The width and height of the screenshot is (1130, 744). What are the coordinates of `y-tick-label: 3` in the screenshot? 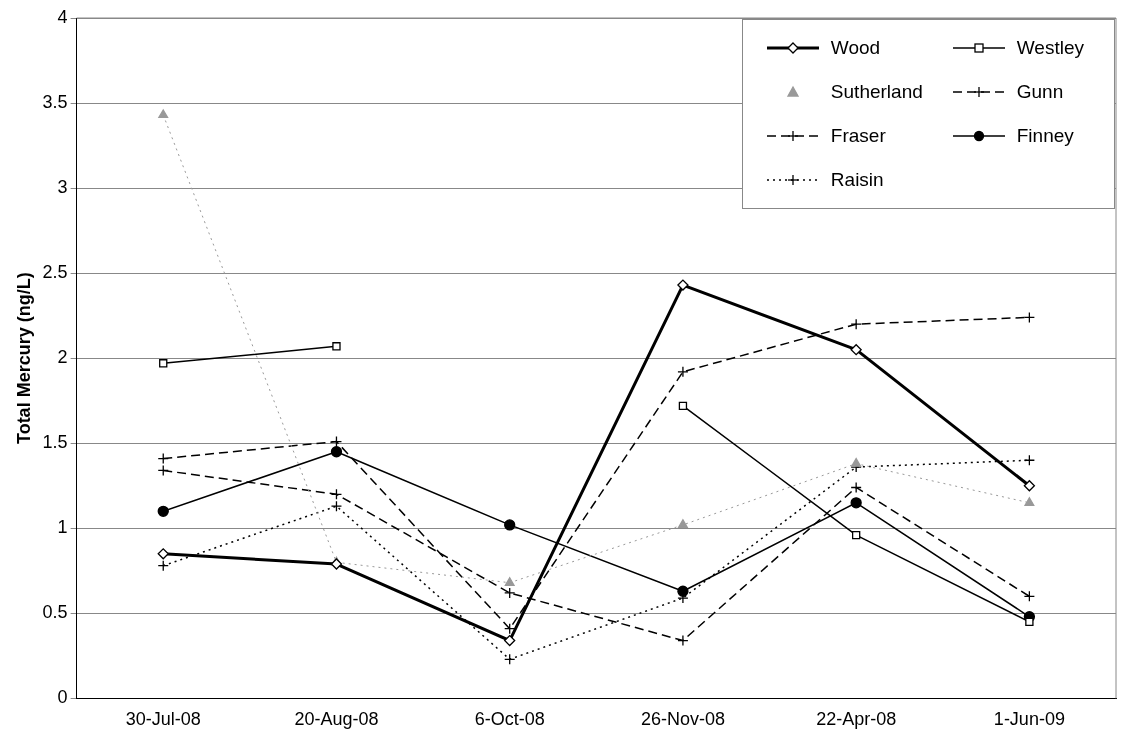 It's located at (62, 187).